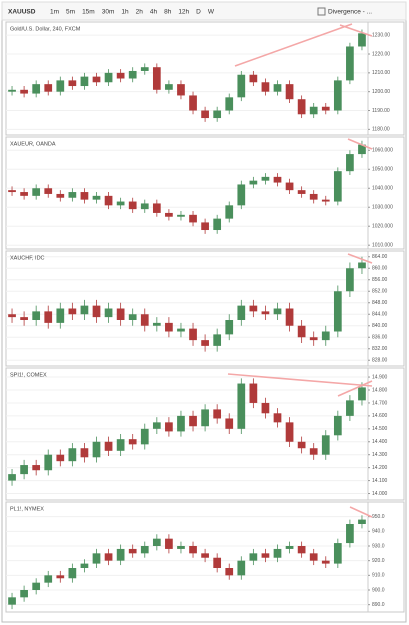 The image size is (409, 625). What do you see at coordinates (380, 403) in the screenshot?
I see `y-tick-label: 14.700` at bounding box center [380, 403].